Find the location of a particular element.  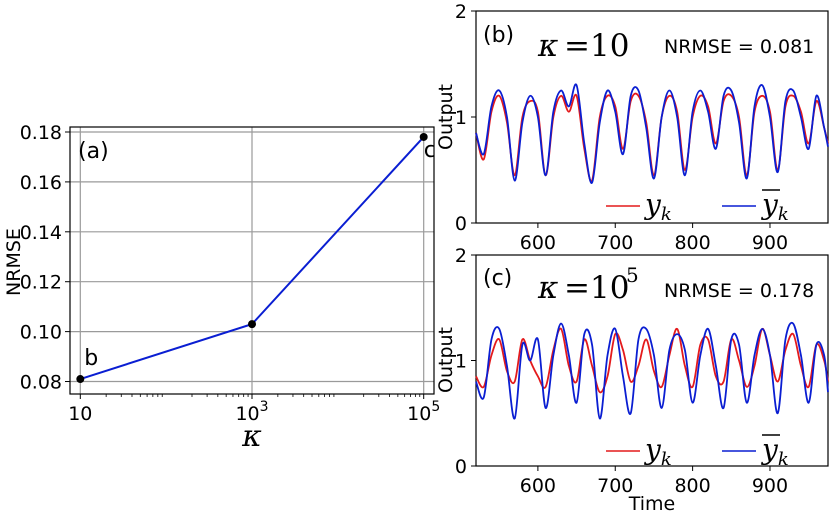

panel-b-kappa-eq: = is located at coordinates (577, 46).